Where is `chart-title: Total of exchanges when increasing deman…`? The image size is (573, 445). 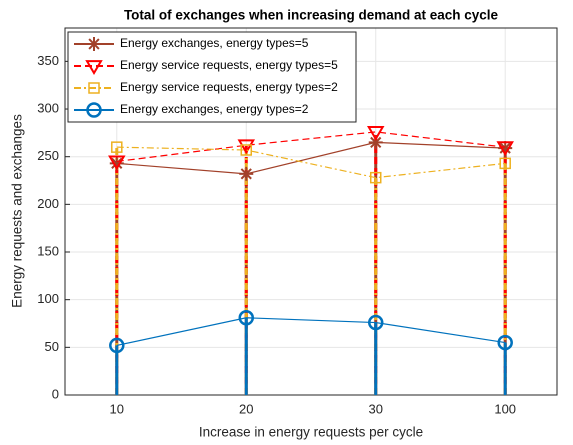 chart-title: Total of exchanges when increasing deman… is located at coordinates (311, 15).